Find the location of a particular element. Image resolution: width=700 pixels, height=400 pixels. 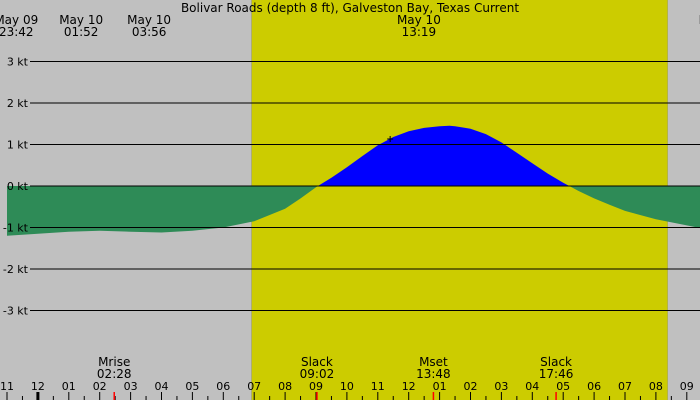

midnight-marker is located at coordinates (38, 396).